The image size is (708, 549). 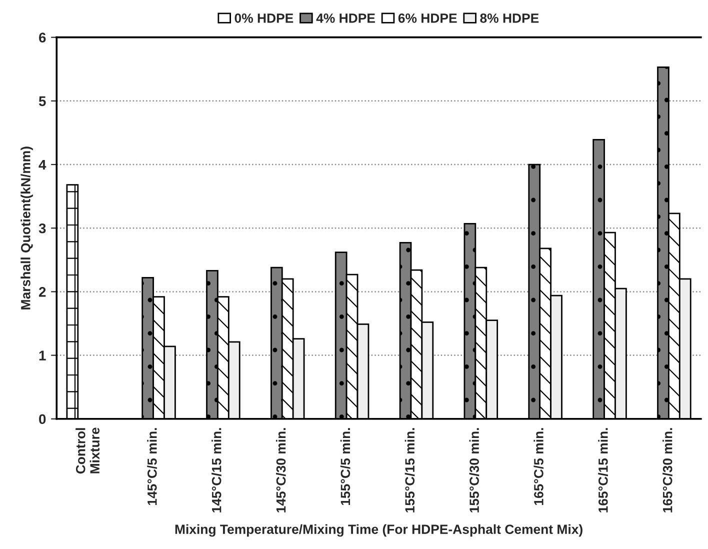 I want to click on x-tick-label: 165°C/30 min., so click(x=667, y=470).